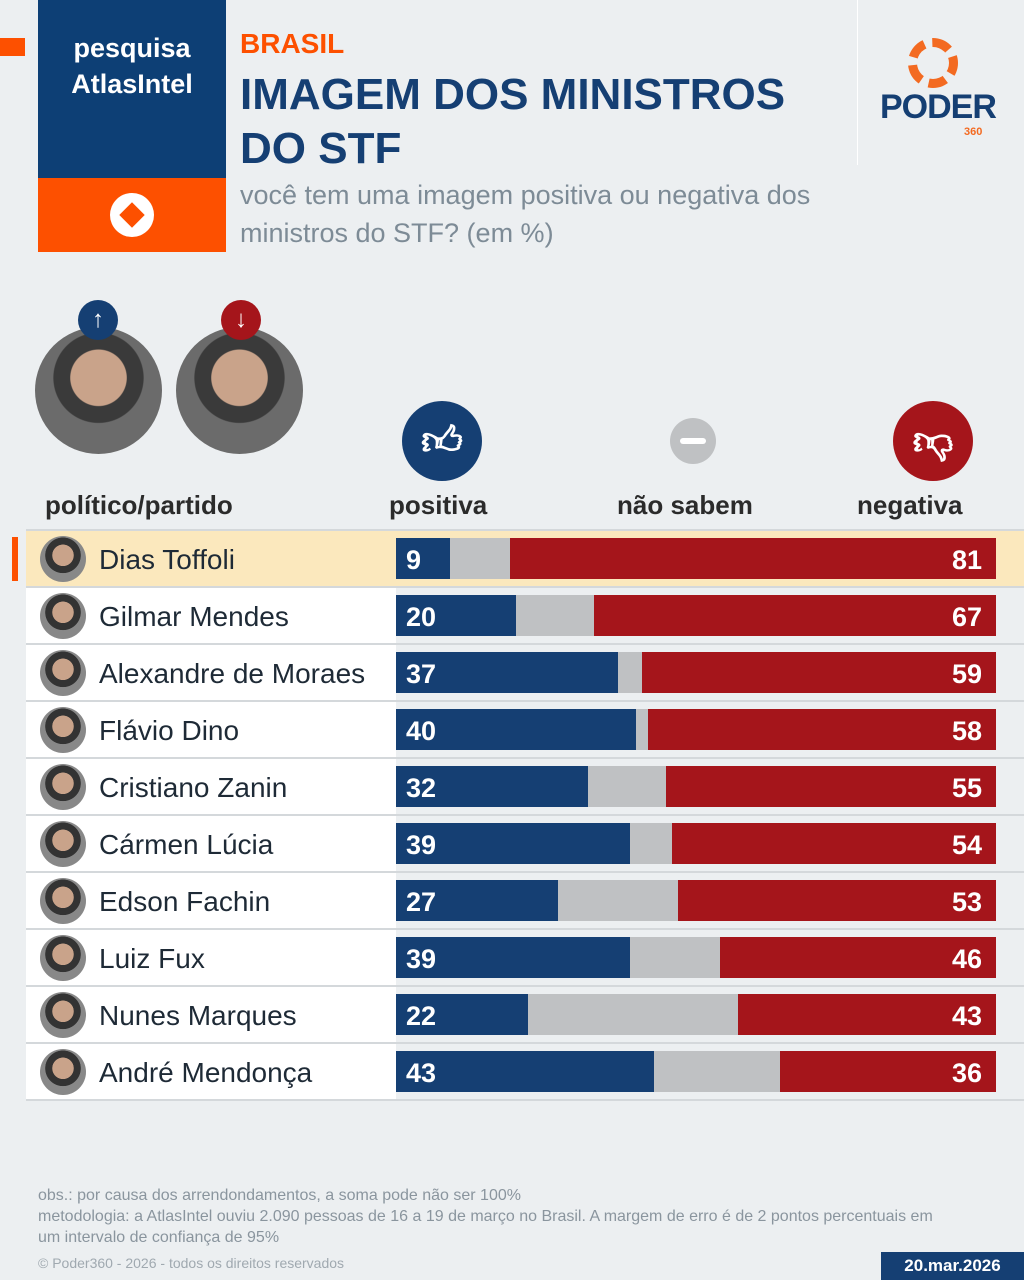 This screenshot has width=1024, height=1280. Describe the element at coordinates (211, 672) in the screenshot. I see `name-cell: Alexandre de Moraes` at that location.